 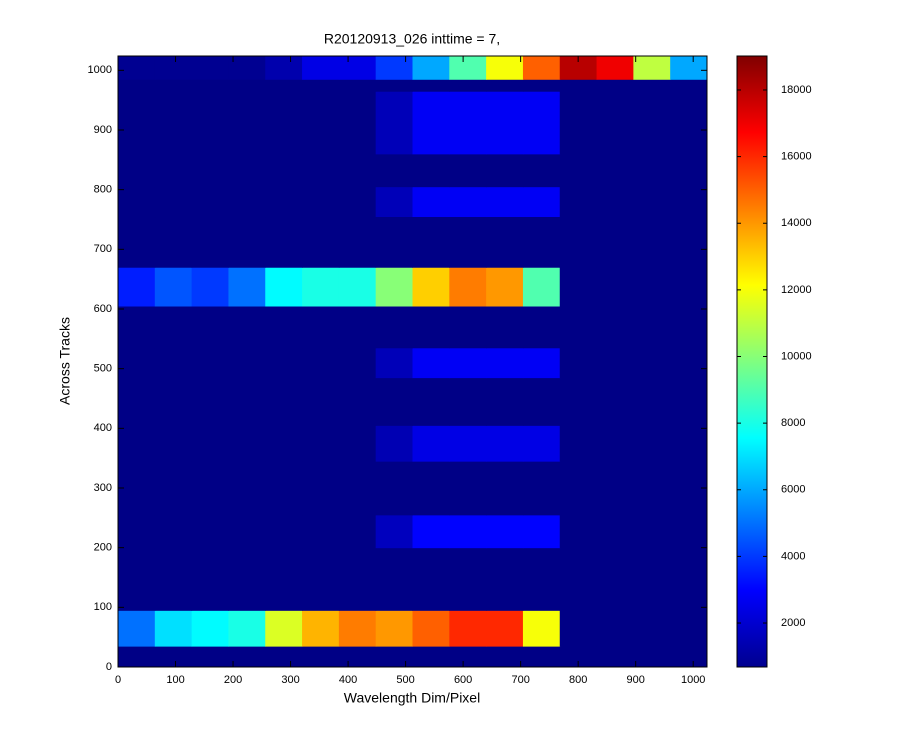 What do you see at coordinates (405, 680) in the screenshot?
I see `x-tick-label: 500` at bounding box center [405, 680].